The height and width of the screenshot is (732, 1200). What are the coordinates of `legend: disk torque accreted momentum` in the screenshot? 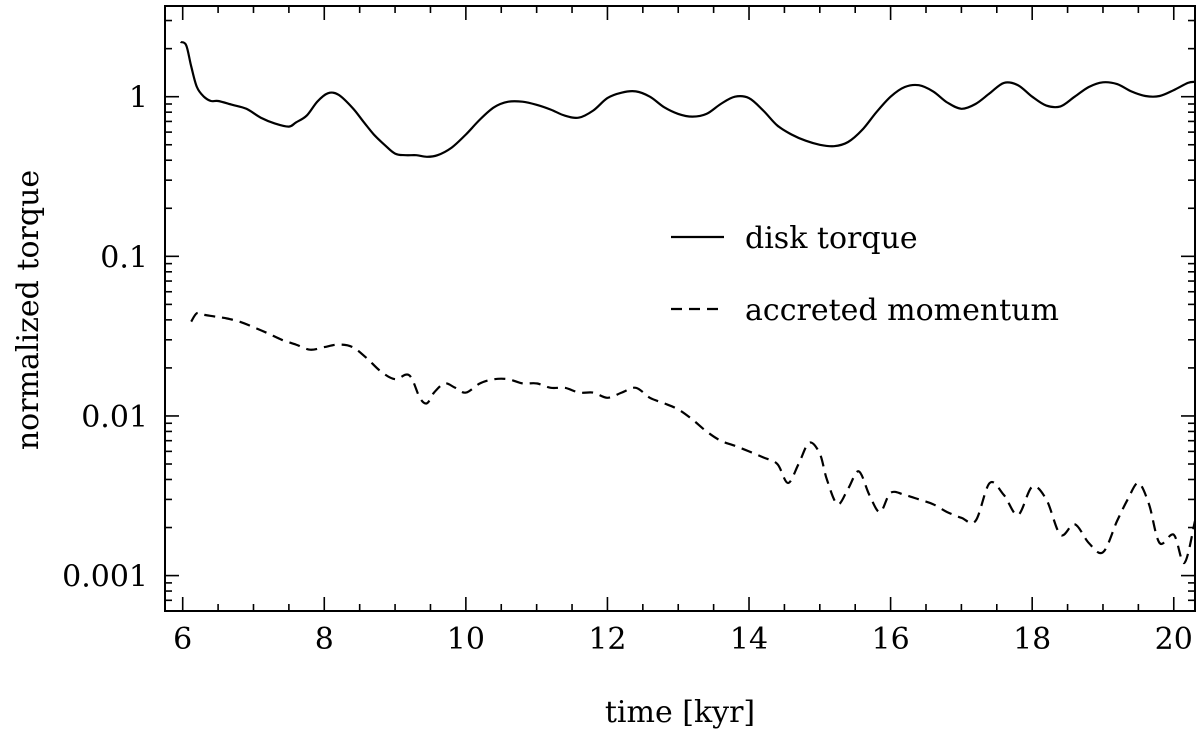 It's located at (865, 274).